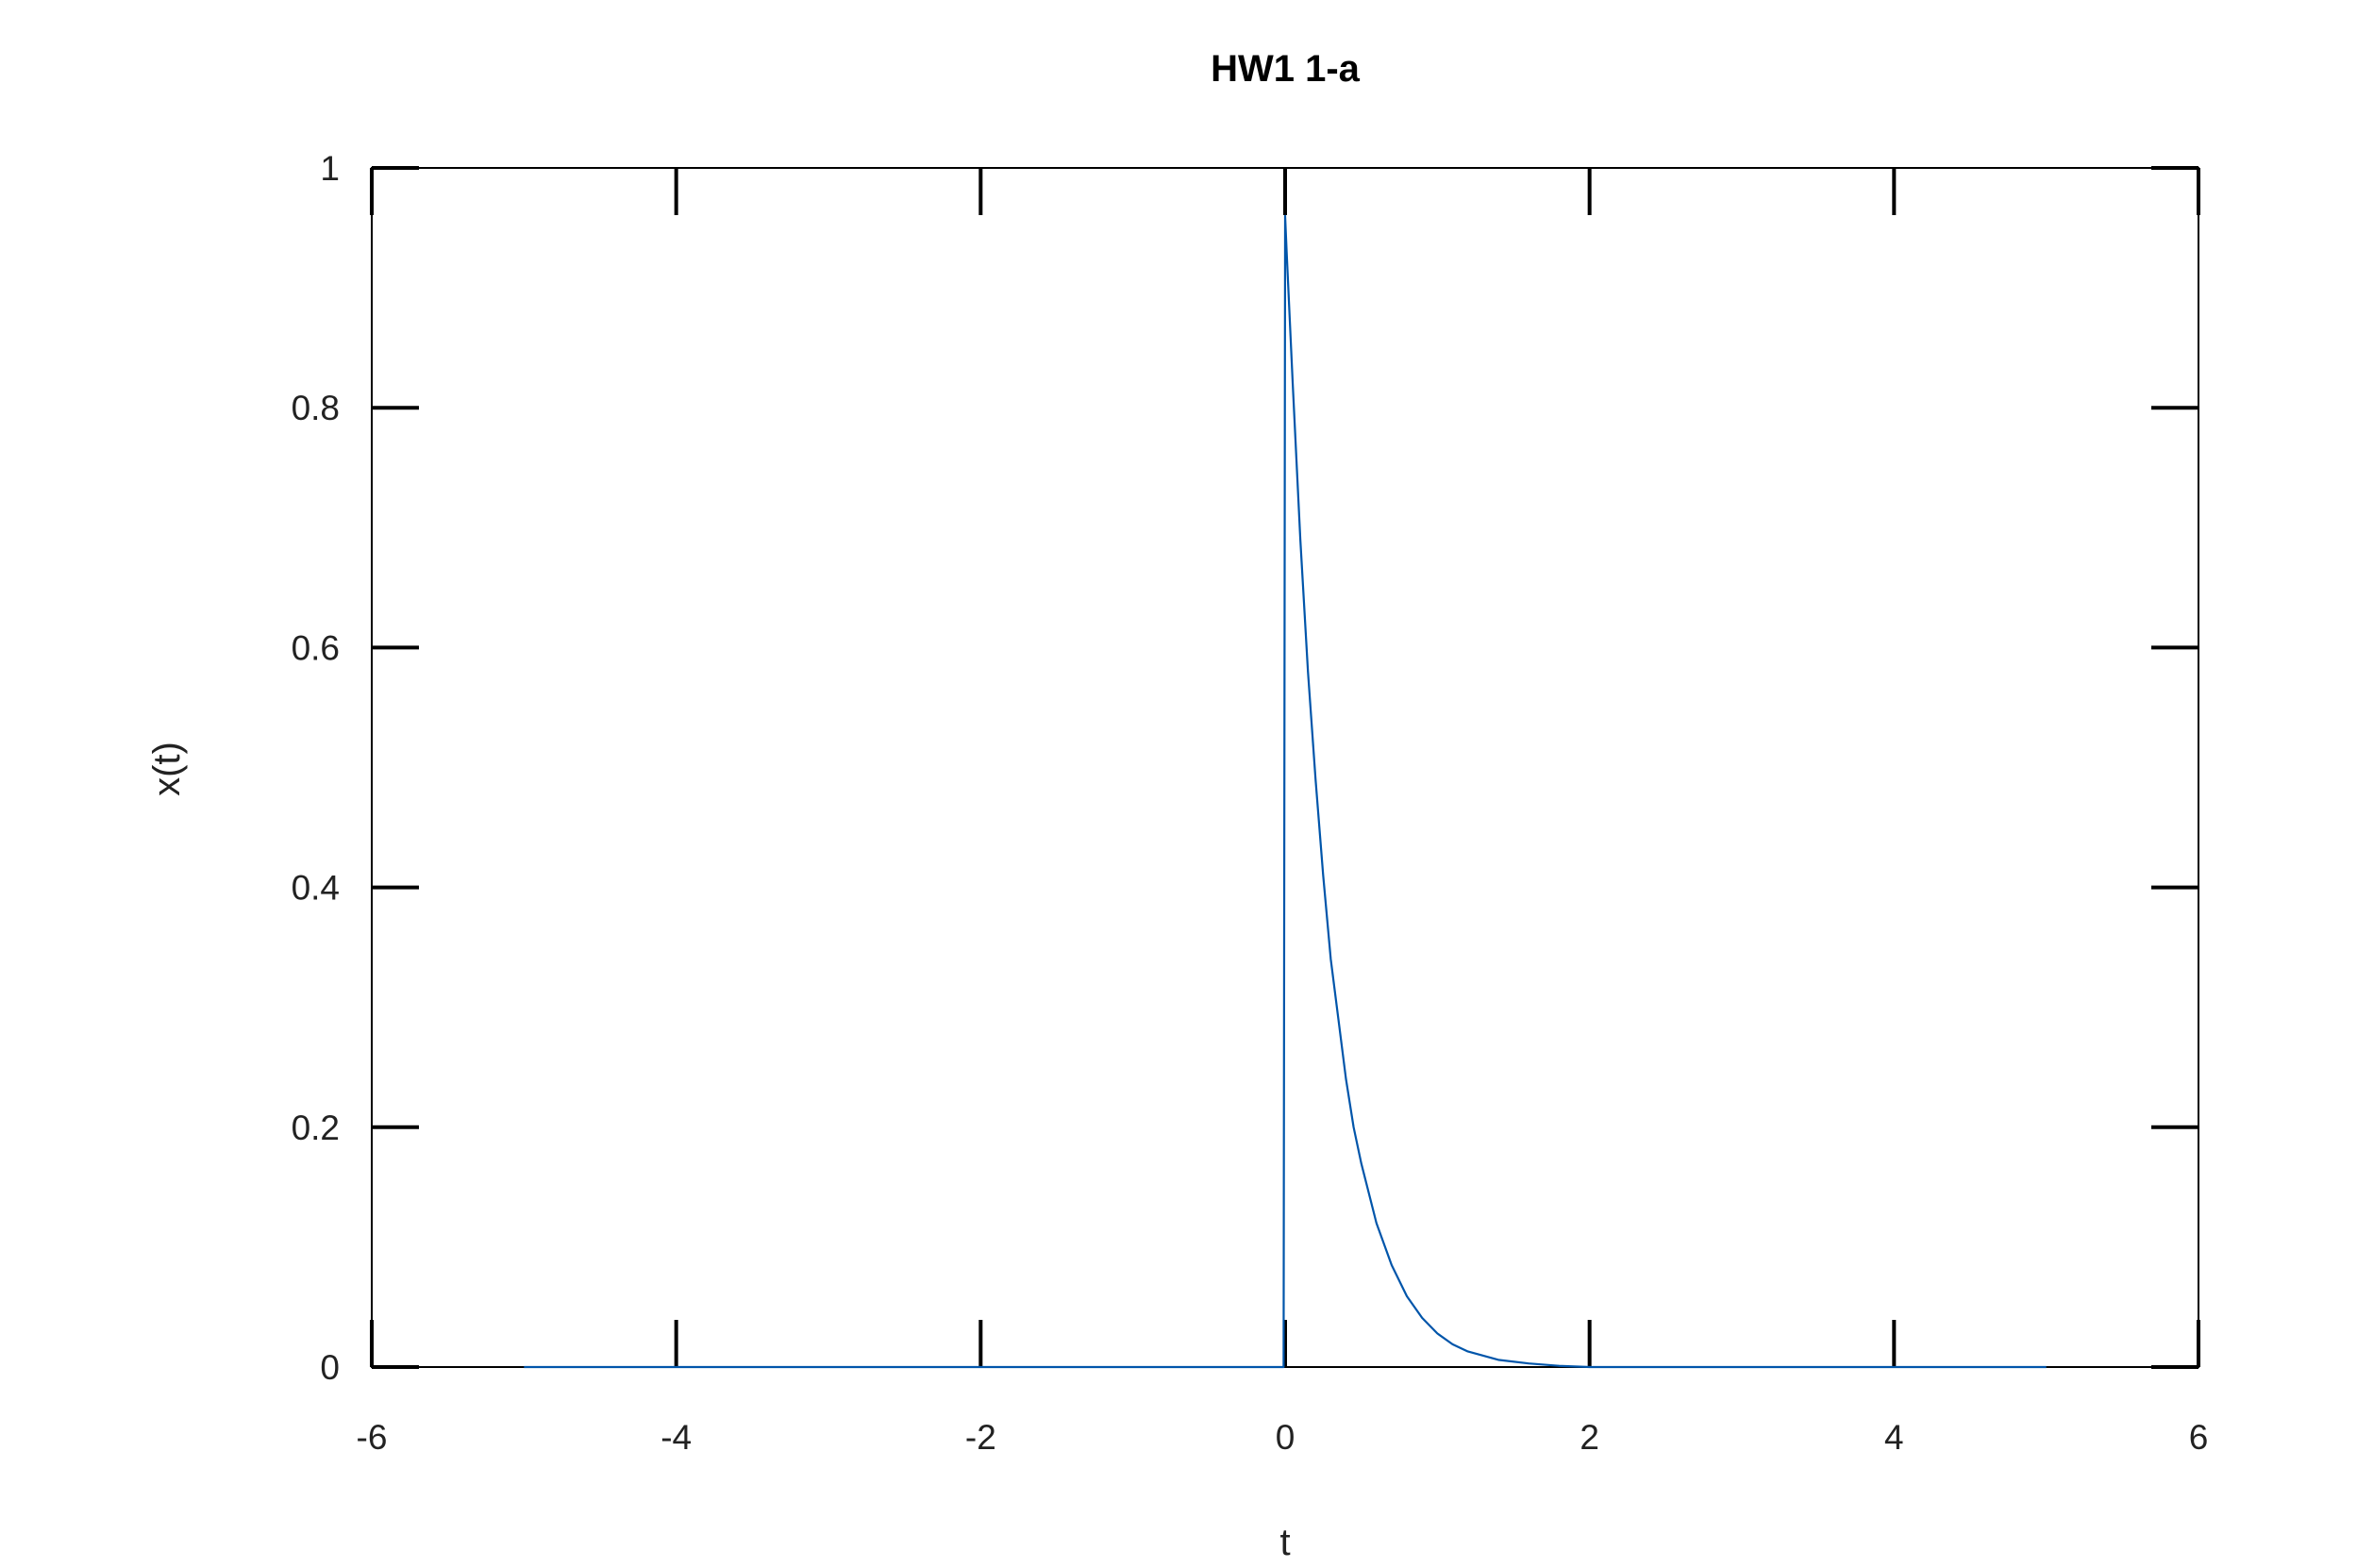 Image resolution: width=2357 pixels, height=1568 pixels. Describe the element at coordinates (167, 769) in the screenshot. I see `y-axis-label: x(t)` at that location.